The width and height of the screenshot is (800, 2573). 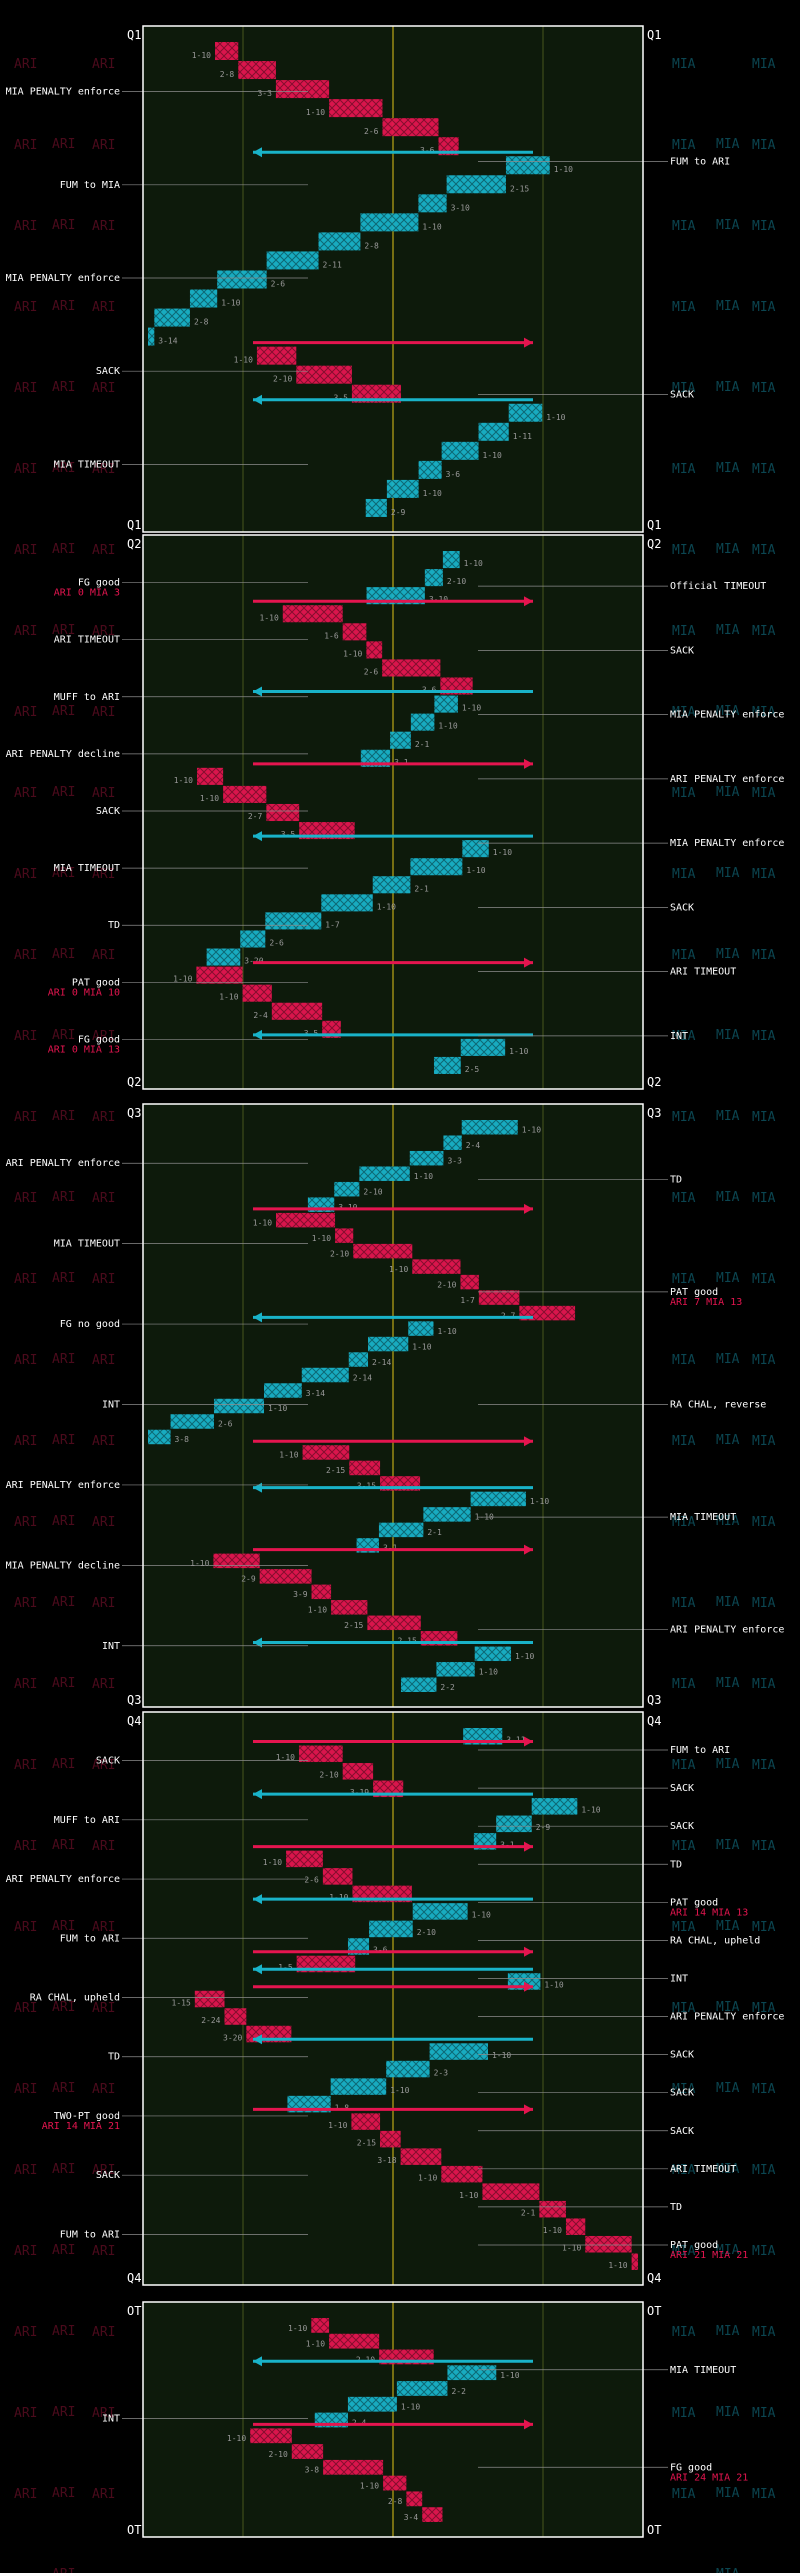 What do you see at coordinates (454, 1160) in the screenshot?
I see `play-down-distance: 3-3` at bounding box center [454, 1160].